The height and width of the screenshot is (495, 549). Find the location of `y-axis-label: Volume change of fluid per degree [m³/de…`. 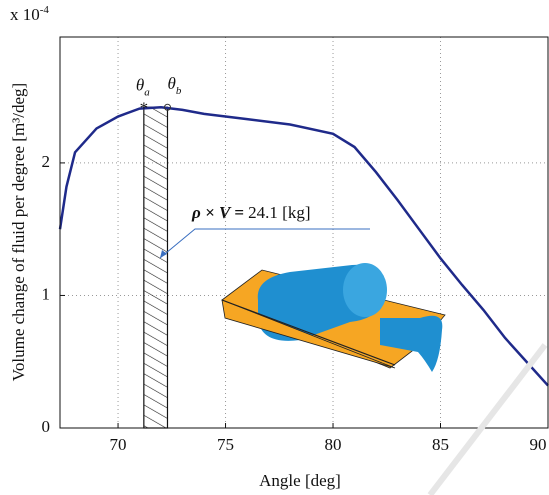

y-axis-label: Volume change of fluid per degree [m³/de… is located at coordinates (18, 232).